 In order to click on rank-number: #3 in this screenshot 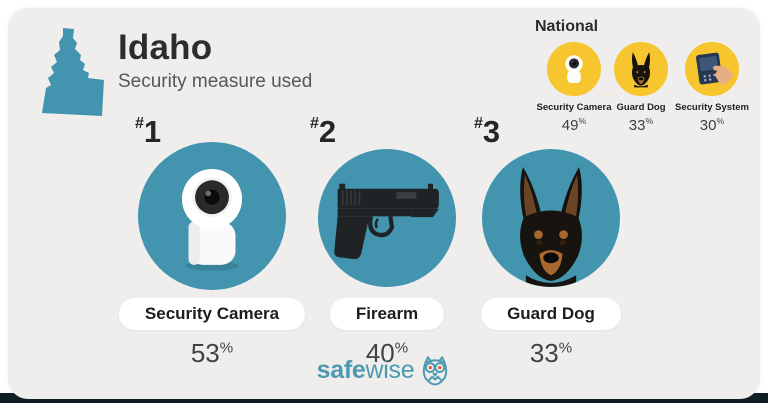, I will do `click(487, 131)`.